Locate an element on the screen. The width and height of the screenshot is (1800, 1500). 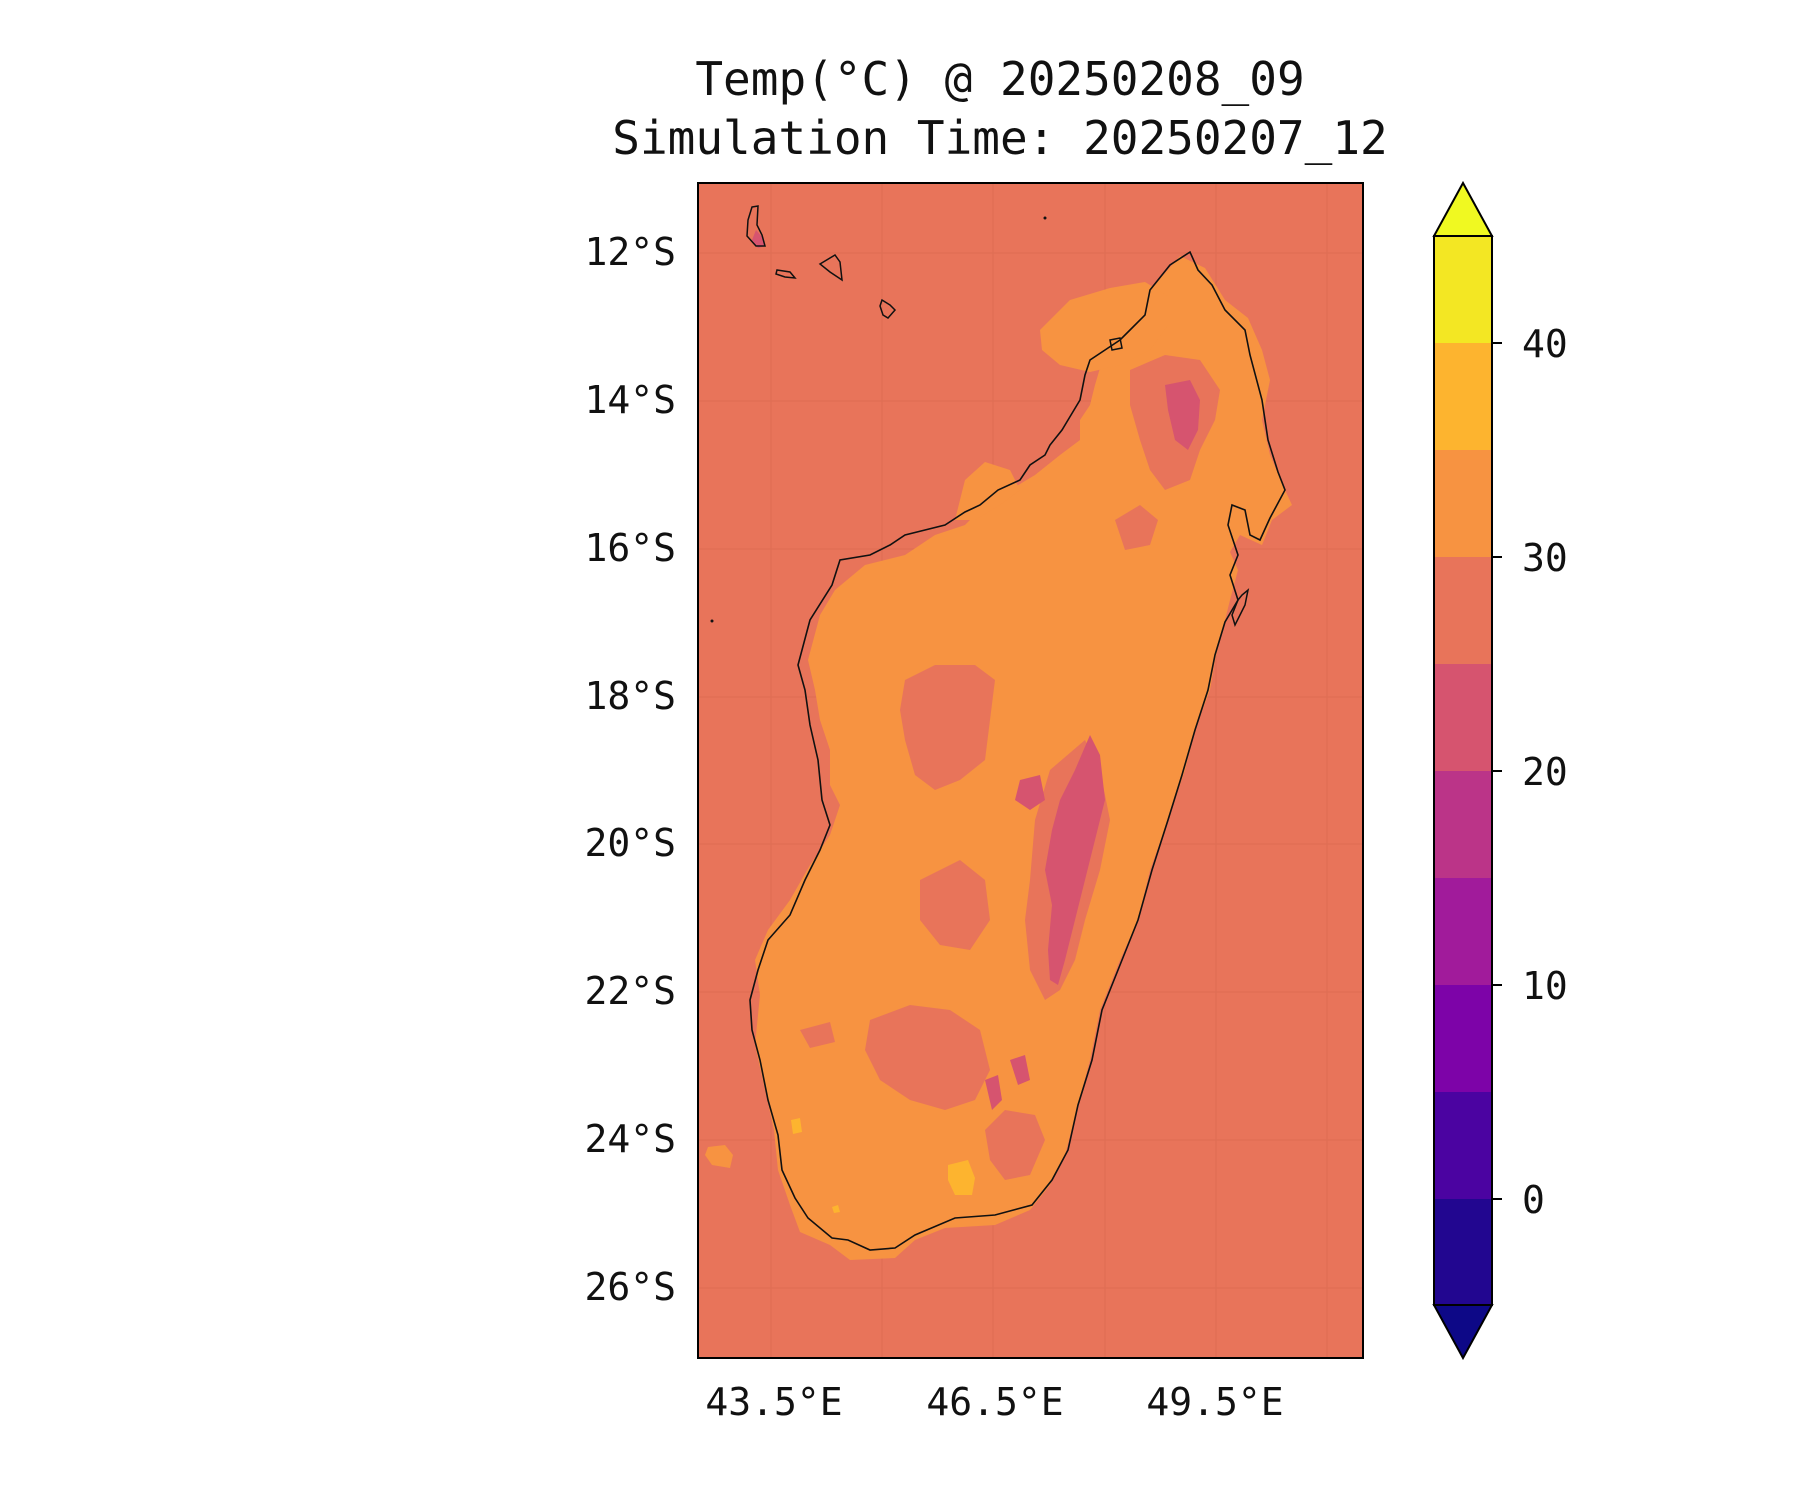
colorbar-ticks is located at coordinates (1497, 771).